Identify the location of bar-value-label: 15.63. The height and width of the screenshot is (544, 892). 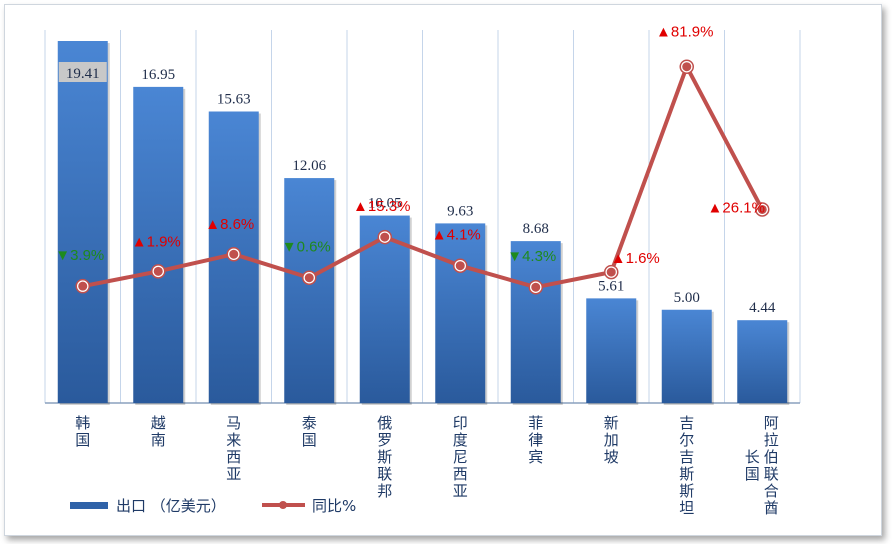
(234, 100).